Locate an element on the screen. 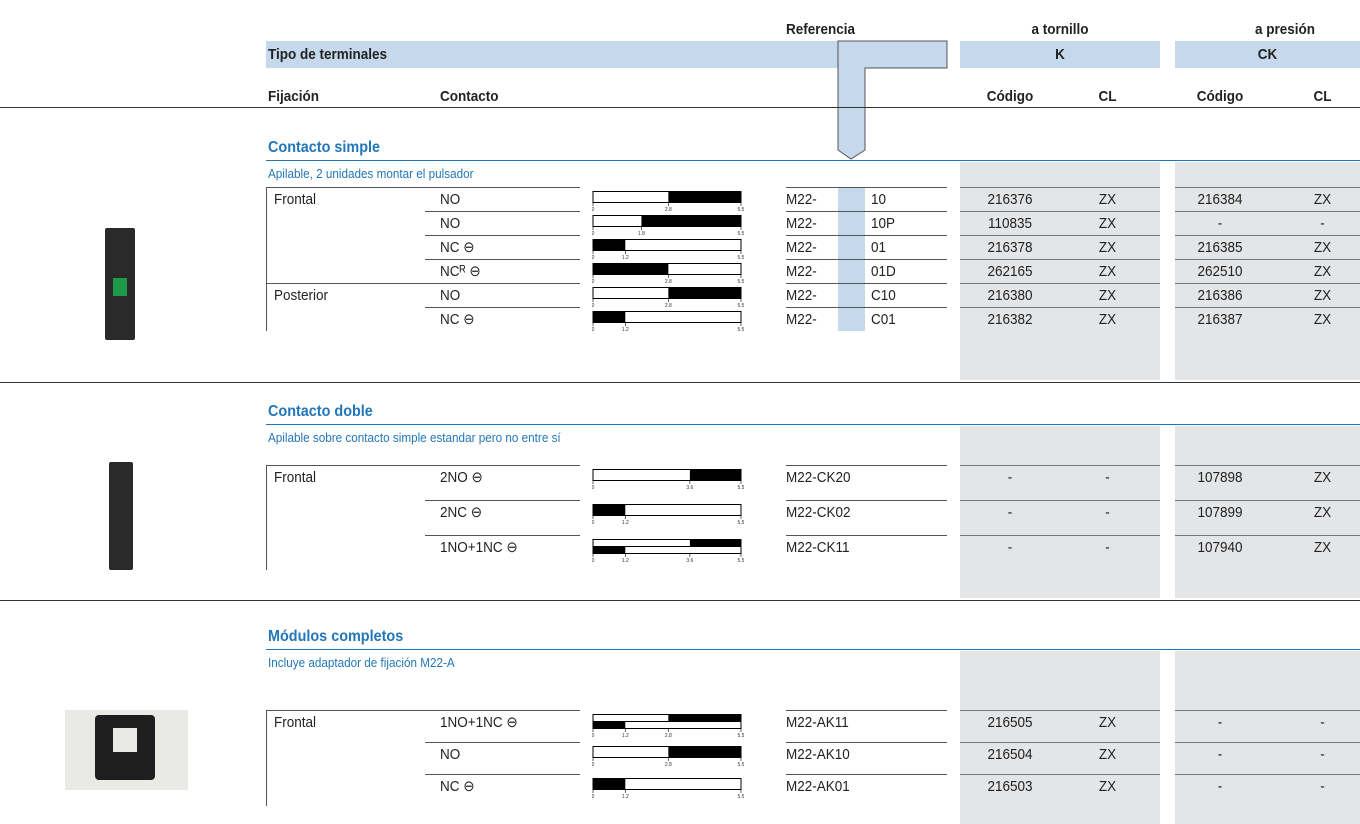  code-k: 216503 is located at coordinates (1010, 786).